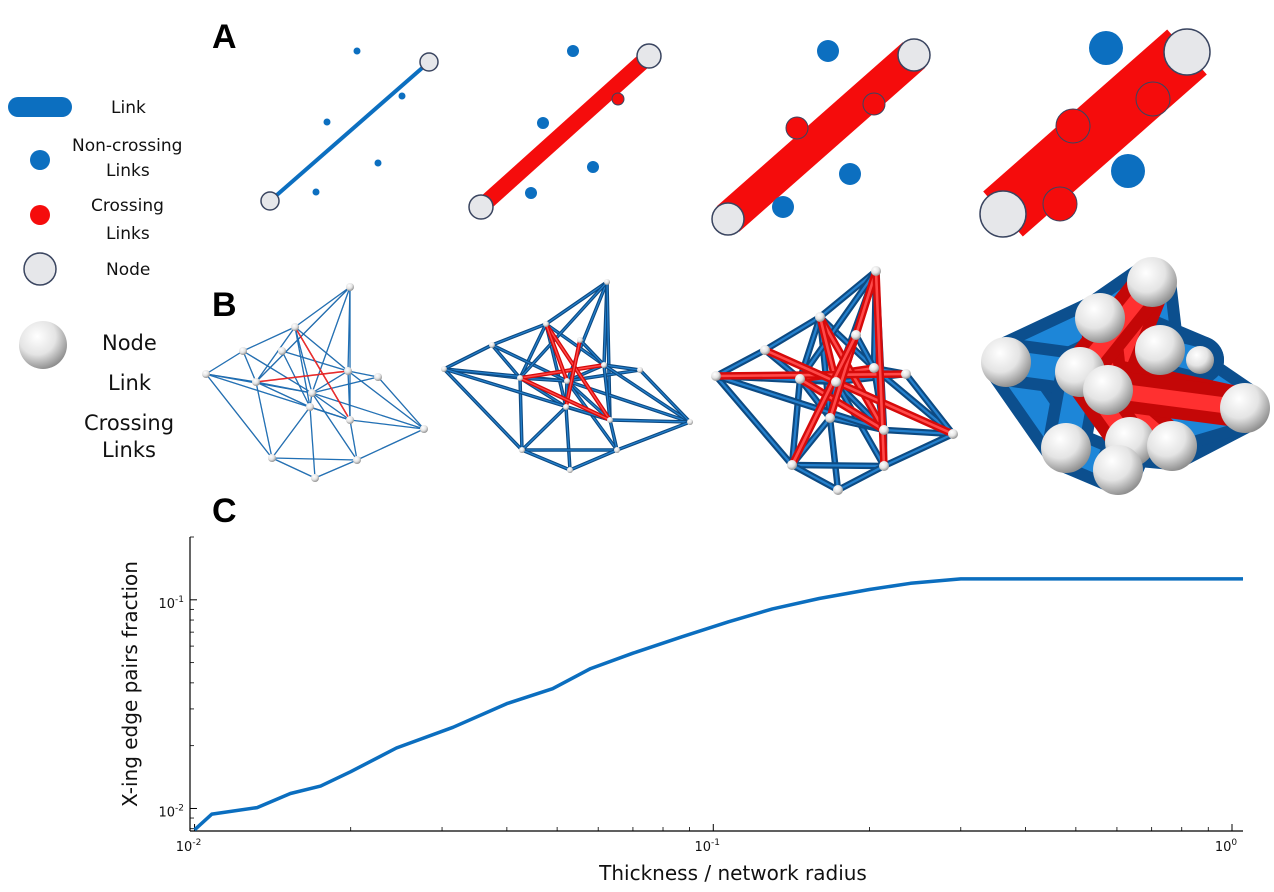  I want to click on legend-b-node-swatch, so click(43, 345).